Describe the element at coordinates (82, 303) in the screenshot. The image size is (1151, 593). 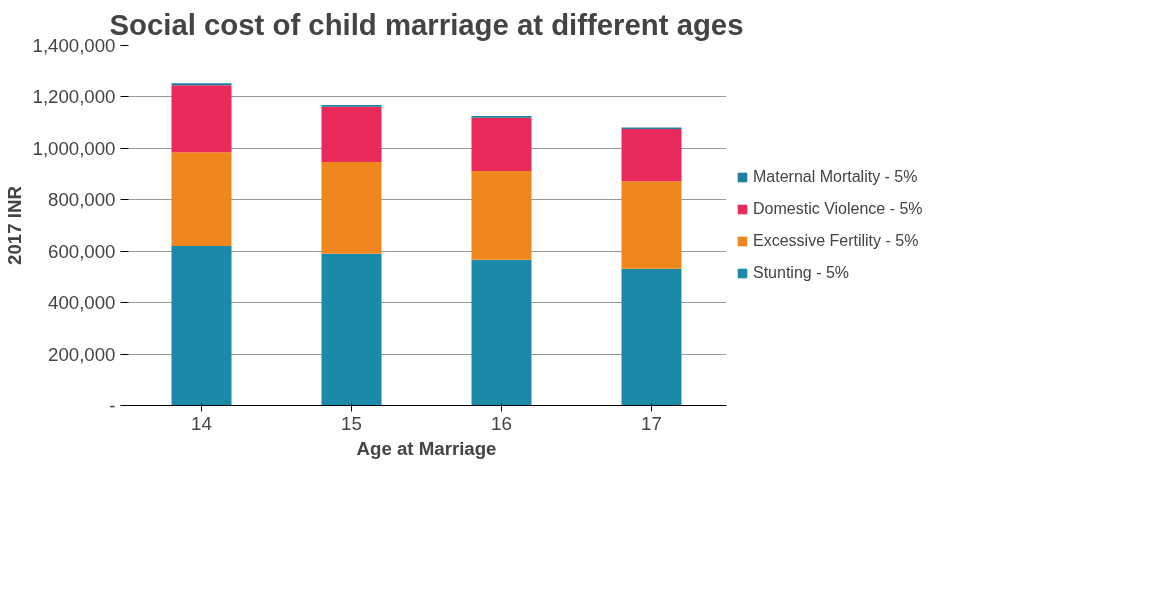
I see `y-tick-label: 400,000` at that location.